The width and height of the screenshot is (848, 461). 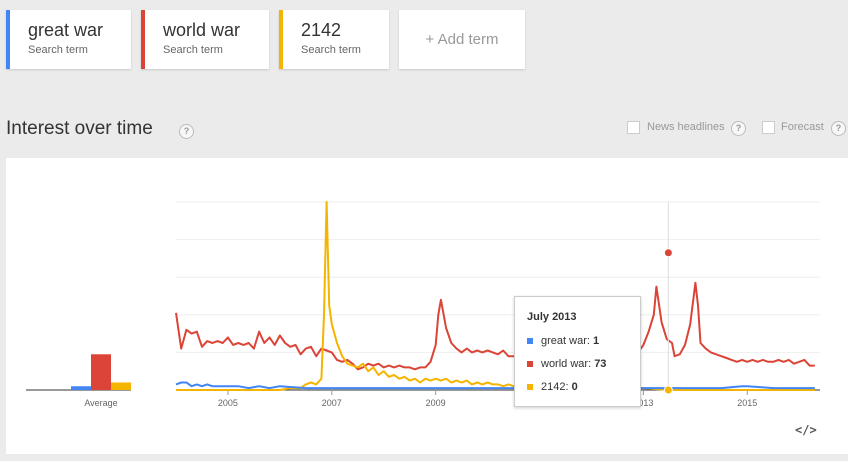 What do you see at coordinates (462, 39) in the screenshot?
I see `add-term-button: + Add term` at bounding box center [462, 39].